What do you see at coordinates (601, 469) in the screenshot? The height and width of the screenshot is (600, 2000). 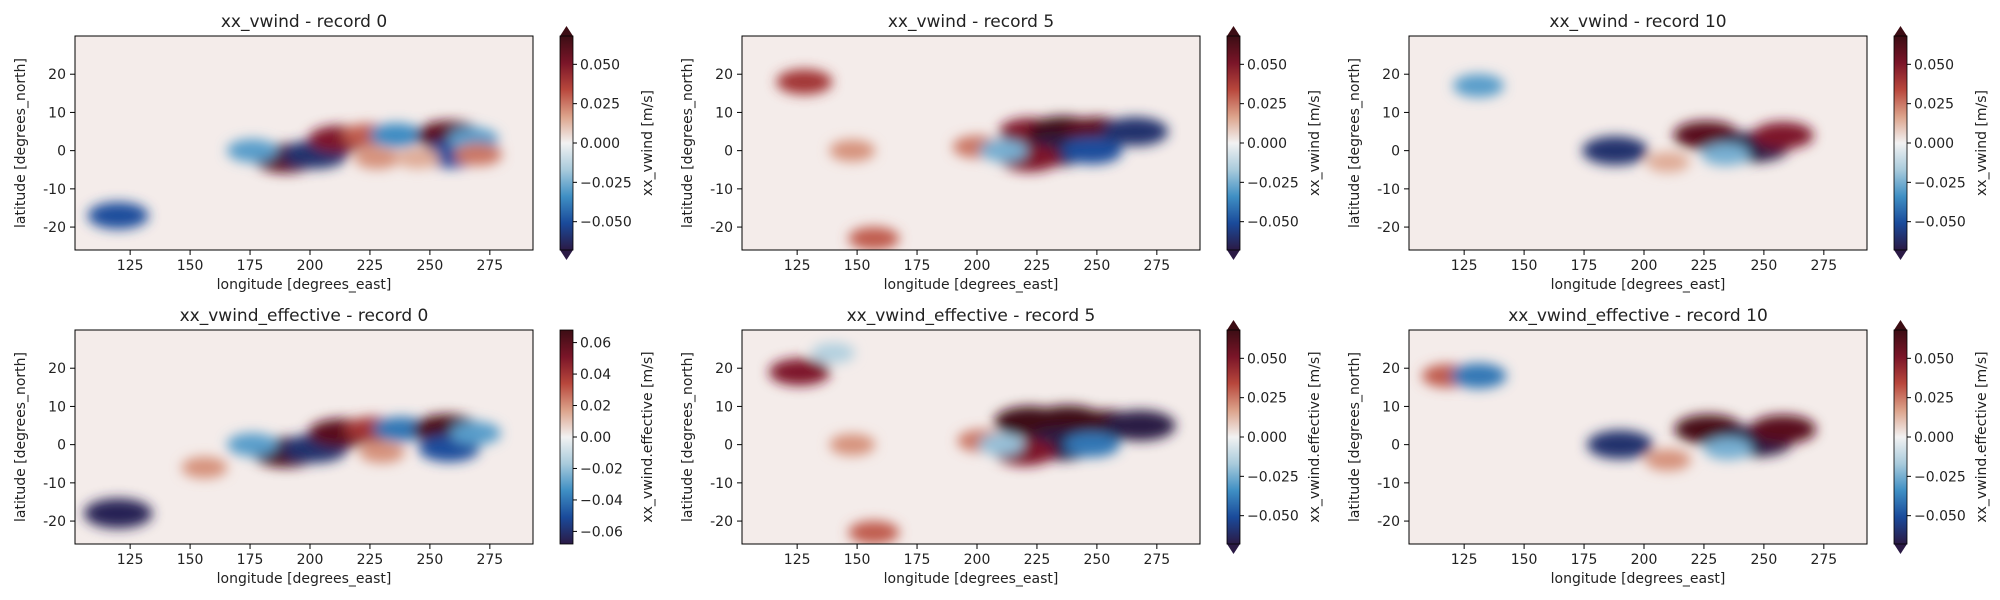 I see `colorbar-tick-label: −0.02` at bounding box center [601, 469].